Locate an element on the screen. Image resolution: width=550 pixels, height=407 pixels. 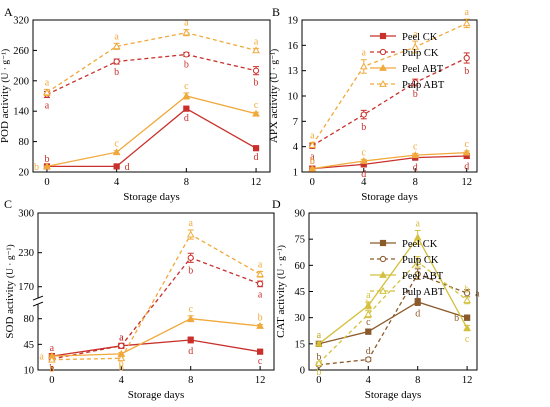
legend-item: Pulp ABT is located at coordinates (407, 292).